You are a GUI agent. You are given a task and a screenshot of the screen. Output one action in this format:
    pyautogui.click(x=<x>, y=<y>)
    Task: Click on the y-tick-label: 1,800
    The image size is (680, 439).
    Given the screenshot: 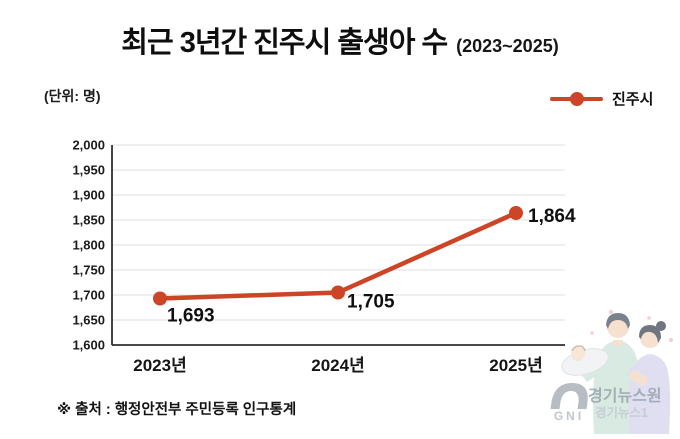 What is the action you would take?
    pyautogui.click(x=88, y=245)
    